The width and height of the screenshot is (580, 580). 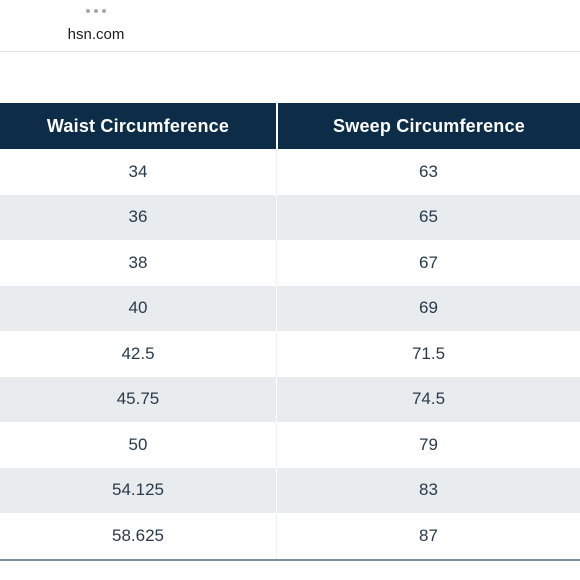 What do you see at coordinates (428, 172) in the screenshot?
I see `sweep-cell: 63` at bounding box center [428, 172].